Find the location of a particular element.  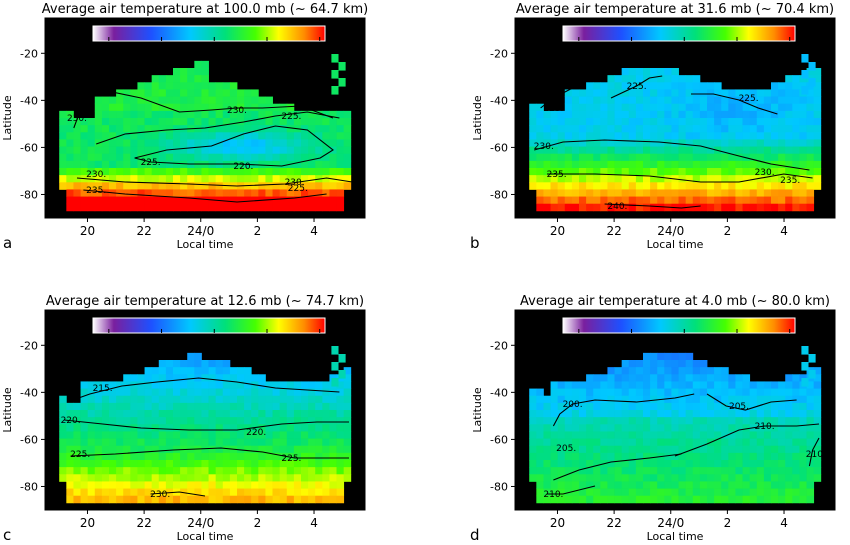

contour-label: 210. is located at coordinates (816, 455).